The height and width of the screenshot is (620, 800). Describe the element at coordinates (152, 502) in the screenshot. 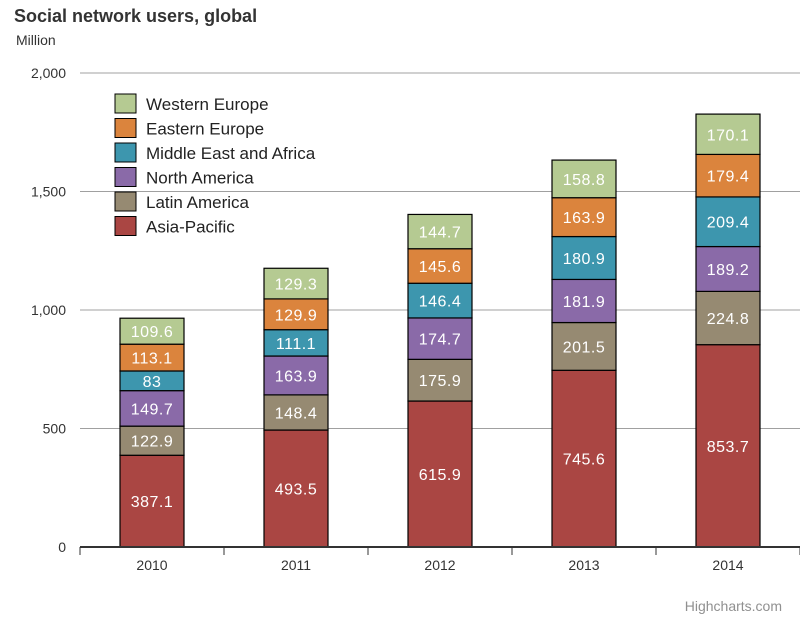

I see `data-label: 387.1` at that location.